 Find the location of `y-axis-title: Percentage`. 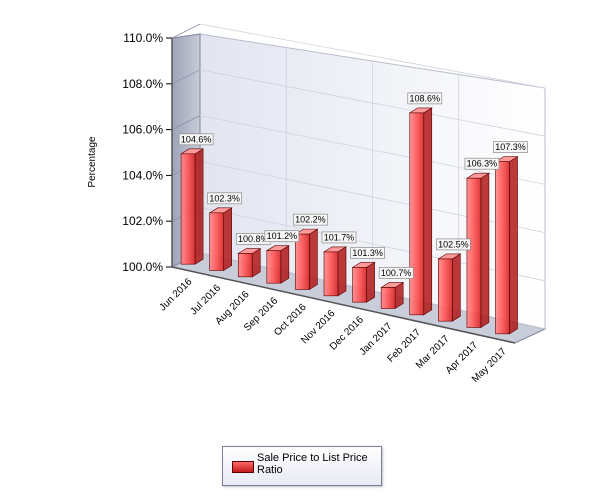

y-axis-title: Percentage is located at coordinates (92, 162).